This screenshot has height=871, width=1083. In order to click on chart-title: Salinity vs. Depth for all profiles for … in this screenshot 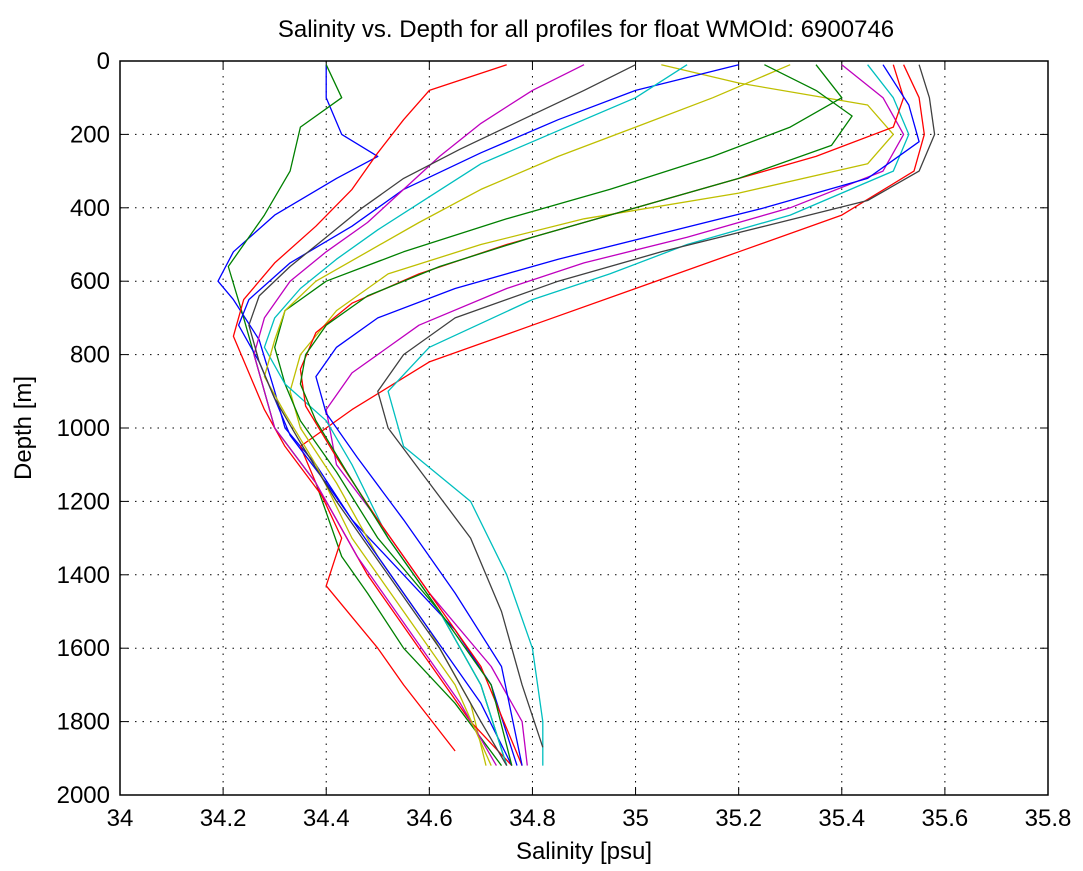, I will do `click(586, 29)`.